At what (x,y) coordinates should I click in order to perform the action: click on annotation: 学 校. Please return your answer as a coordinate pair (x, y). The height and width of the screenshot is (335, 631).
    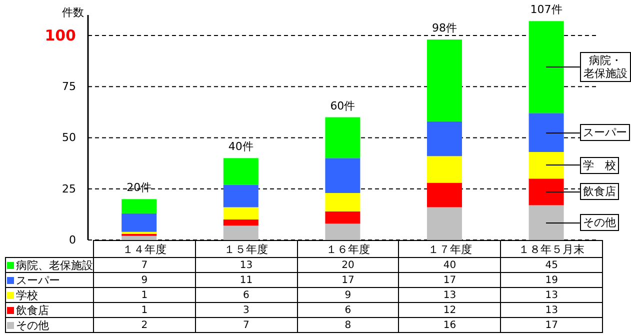
    Looking at the image, I should click on (599, 165).